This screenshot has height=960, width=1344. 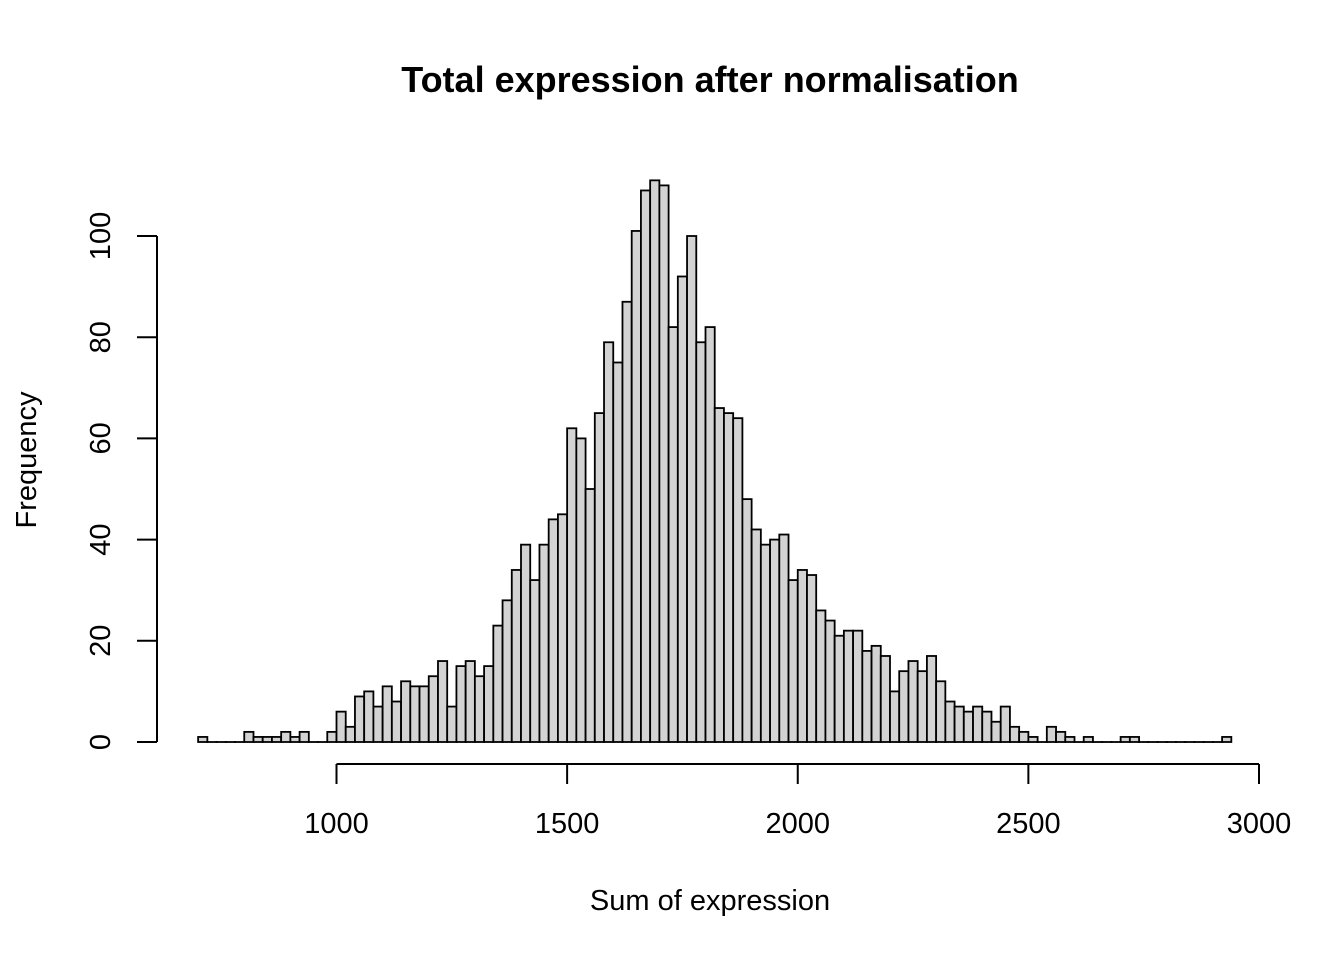 I want to click on x-tick-label: 3000, so click(x=1259, y=824).